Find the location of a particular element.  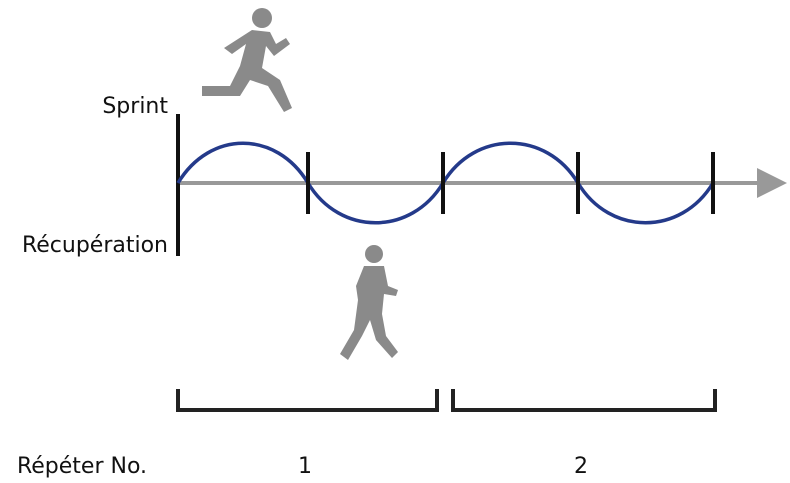

axis-arrow is located at coordinates (772, 183).